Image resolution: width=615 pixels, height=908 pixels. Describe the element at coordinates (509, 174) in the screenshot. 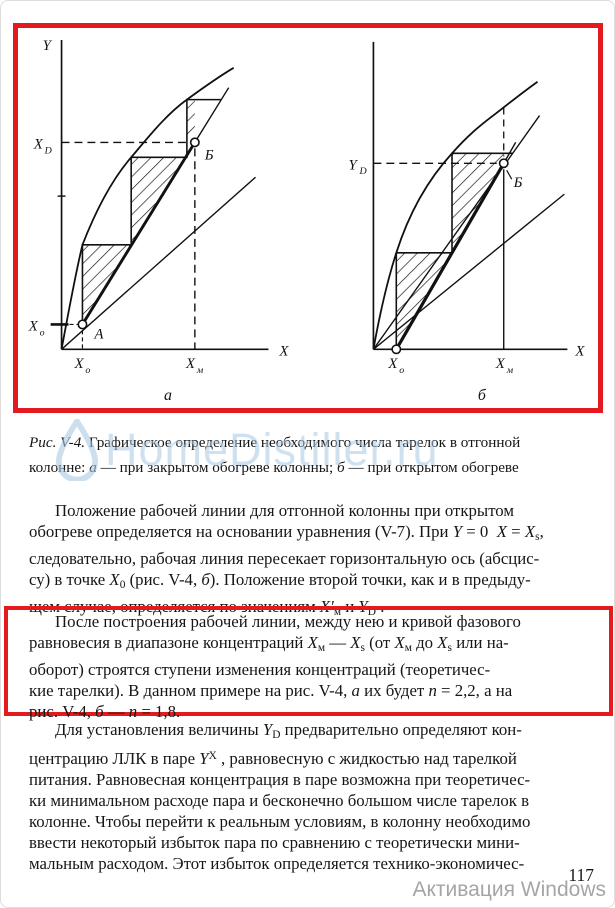

I see `point-b-pointer` at that location.